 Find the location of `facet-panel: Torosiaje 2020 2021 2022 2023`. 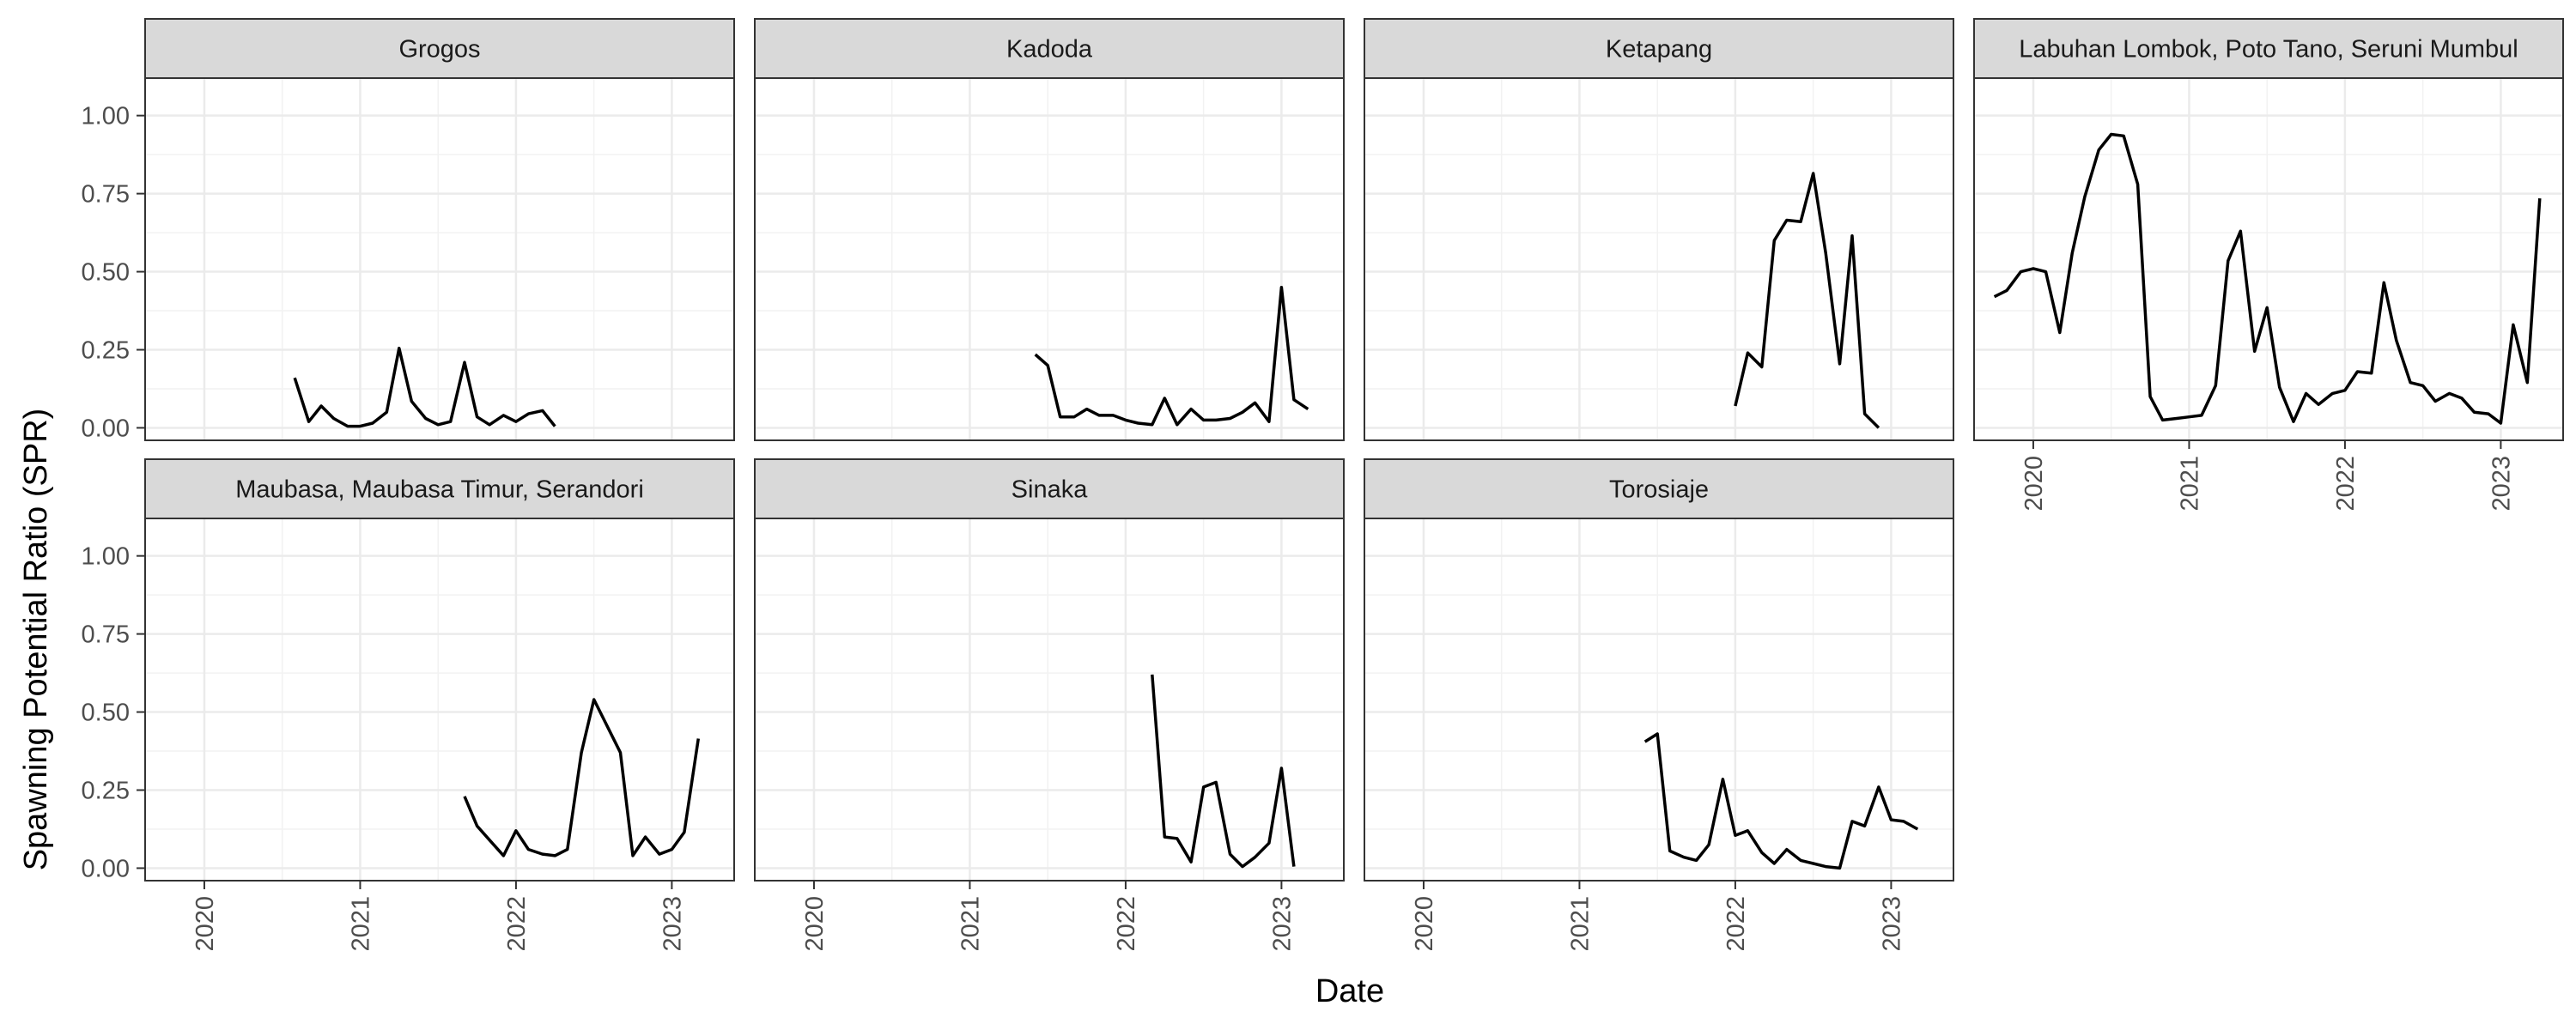

facet-panel: Torosiaje 2020 2021 2022 2023 is located at coordinates (1659, 705).